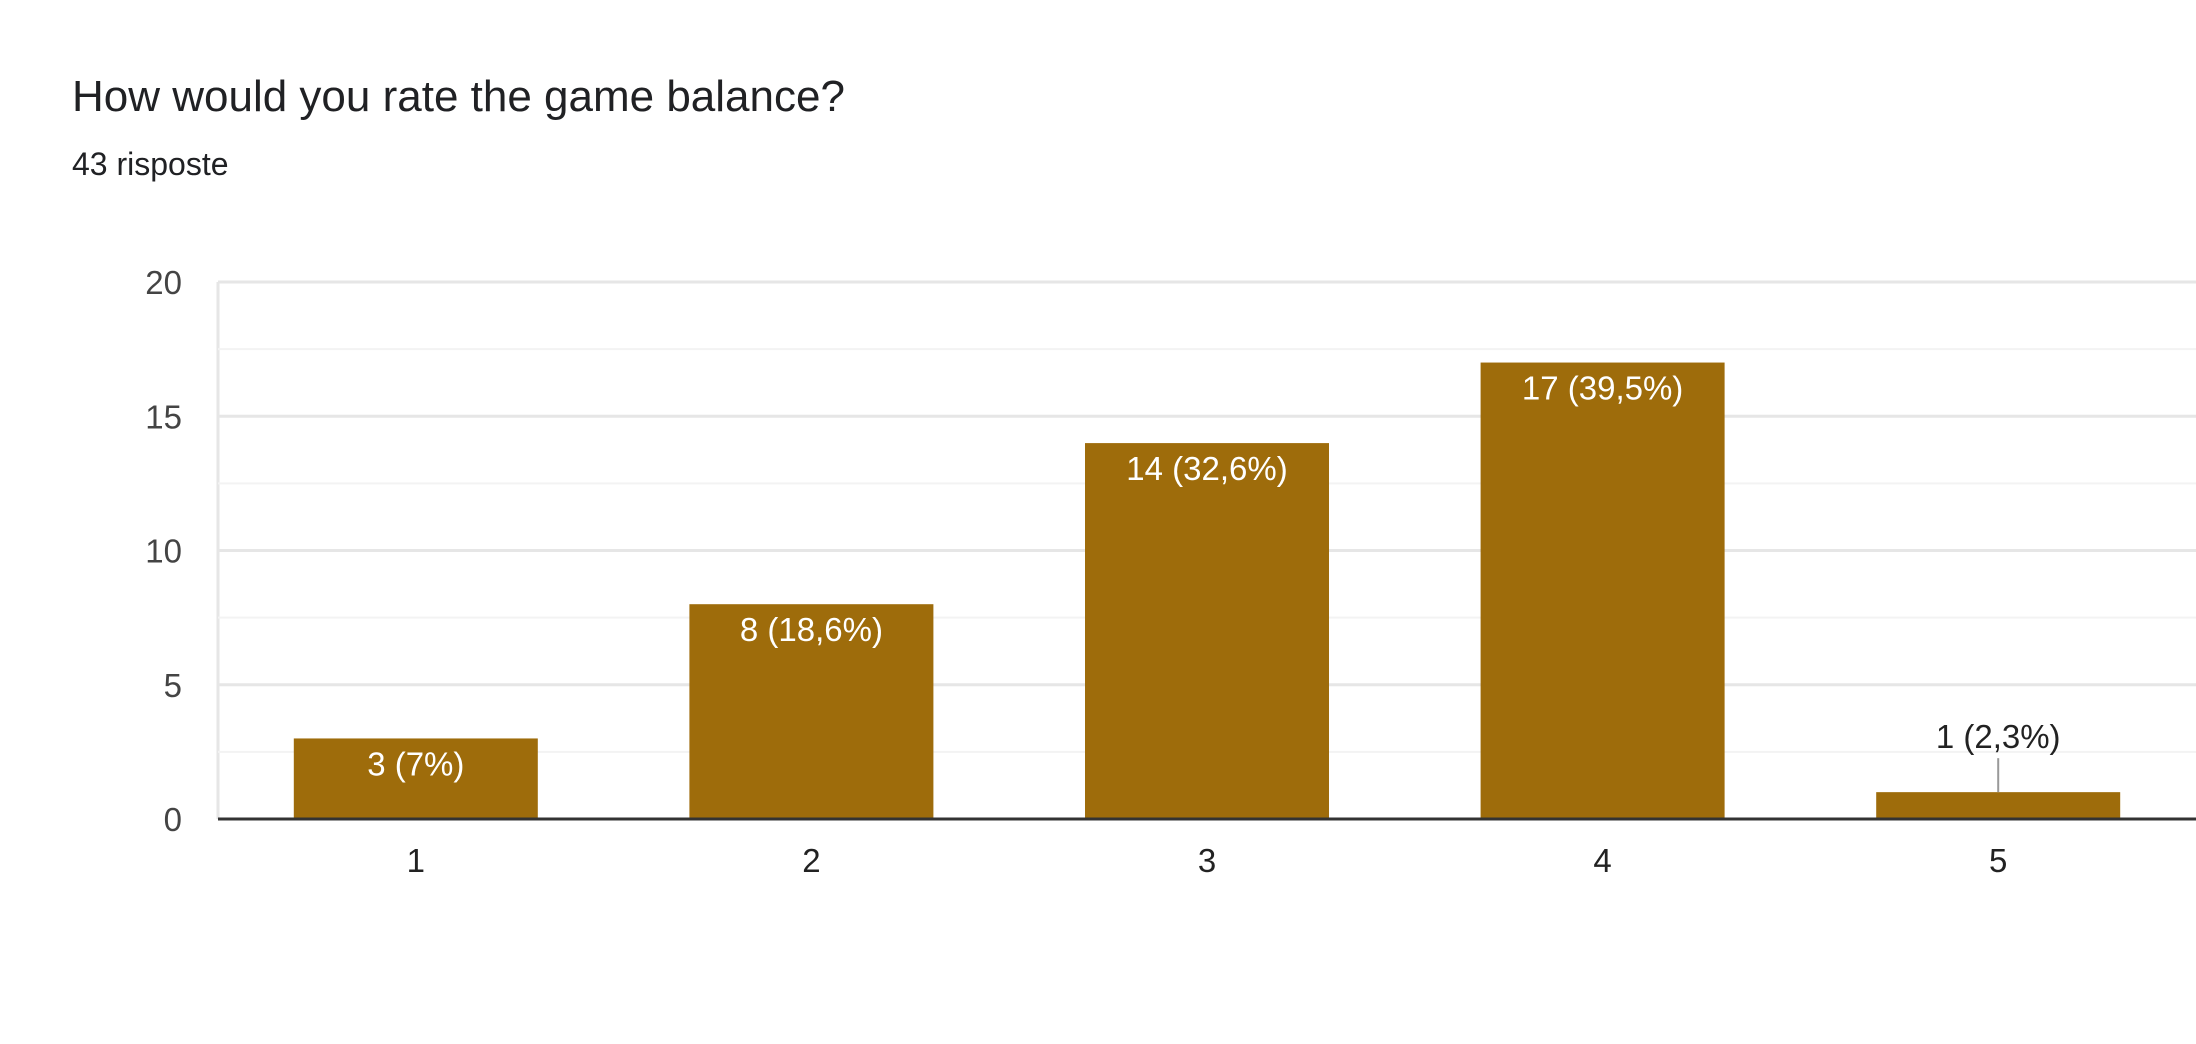 This screenshot has width=2196, height=1044. What do you see at coordinates (811, 629) in the screenshot?
I see `data-label: 8 (18,6%)` at bounding box center [811, 629].